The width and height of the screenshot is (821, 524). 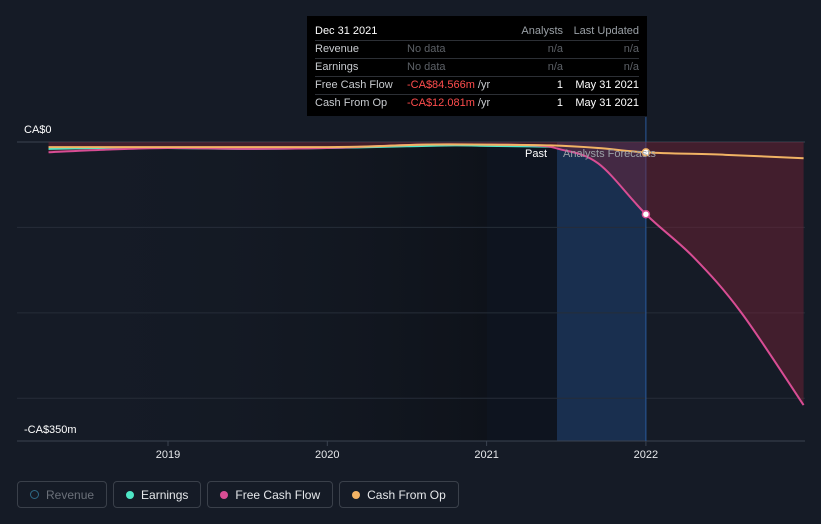 What do you see at coordinates (356, 494) in the screenshot?
I see `cash-from-op-legend-dot-icon` at bounding box center [356, 494].